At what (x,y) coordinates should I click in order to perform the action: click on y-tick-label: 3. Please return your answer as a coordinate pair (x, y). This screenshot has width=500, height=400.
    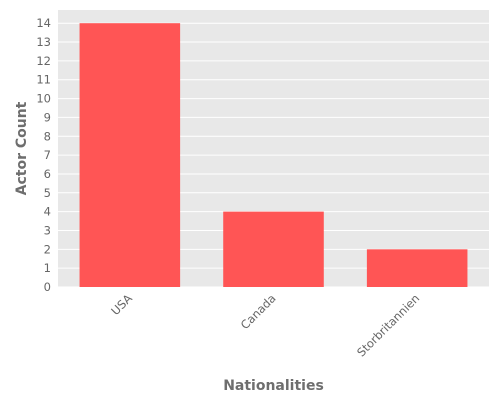
    Looking at the image, I should click on (47, 230).